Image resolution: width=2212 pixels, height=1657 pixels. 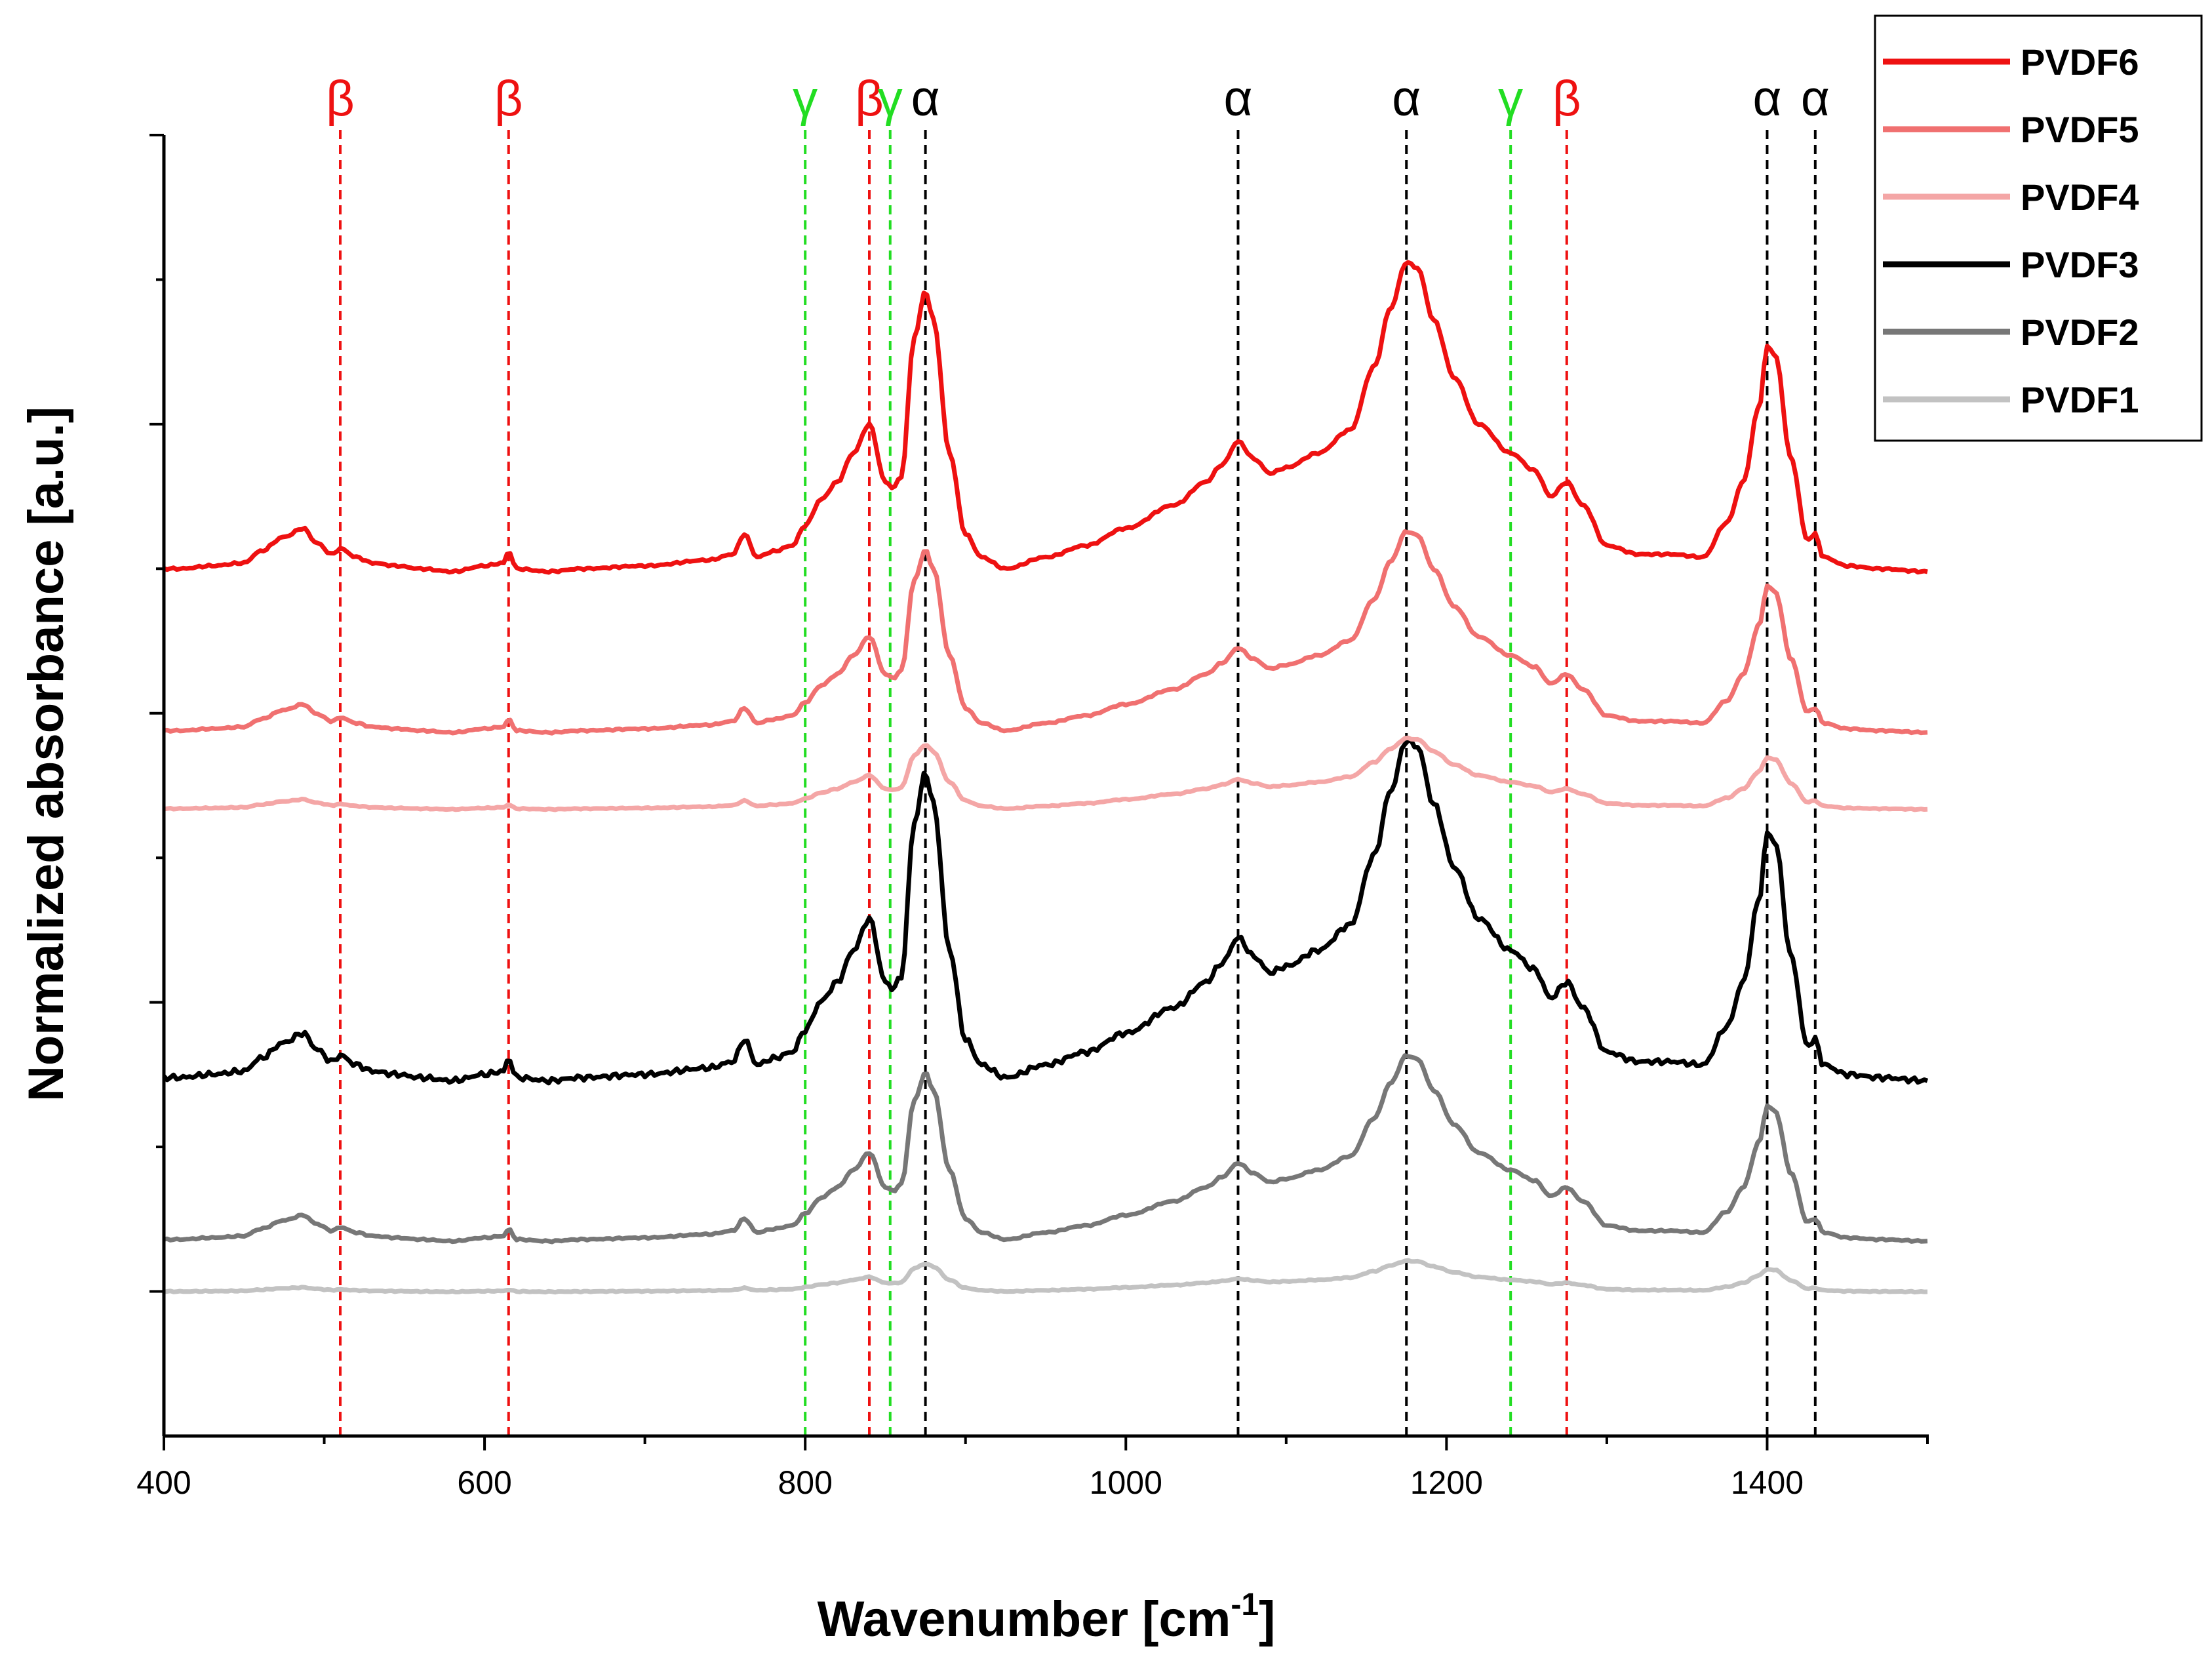 What do you see at coordinates (1045, 632) in the screenshot?
I see `series-line-pvdf5` at bounding box center [1045, 632].